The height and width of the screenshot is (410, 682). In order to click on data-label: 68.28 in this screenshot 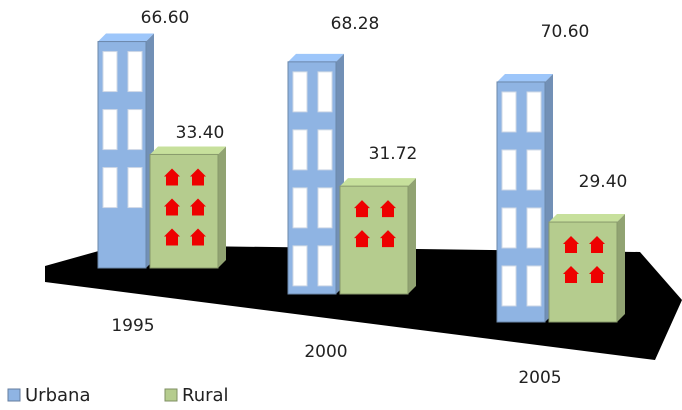, I will do `click(355, 24)`.